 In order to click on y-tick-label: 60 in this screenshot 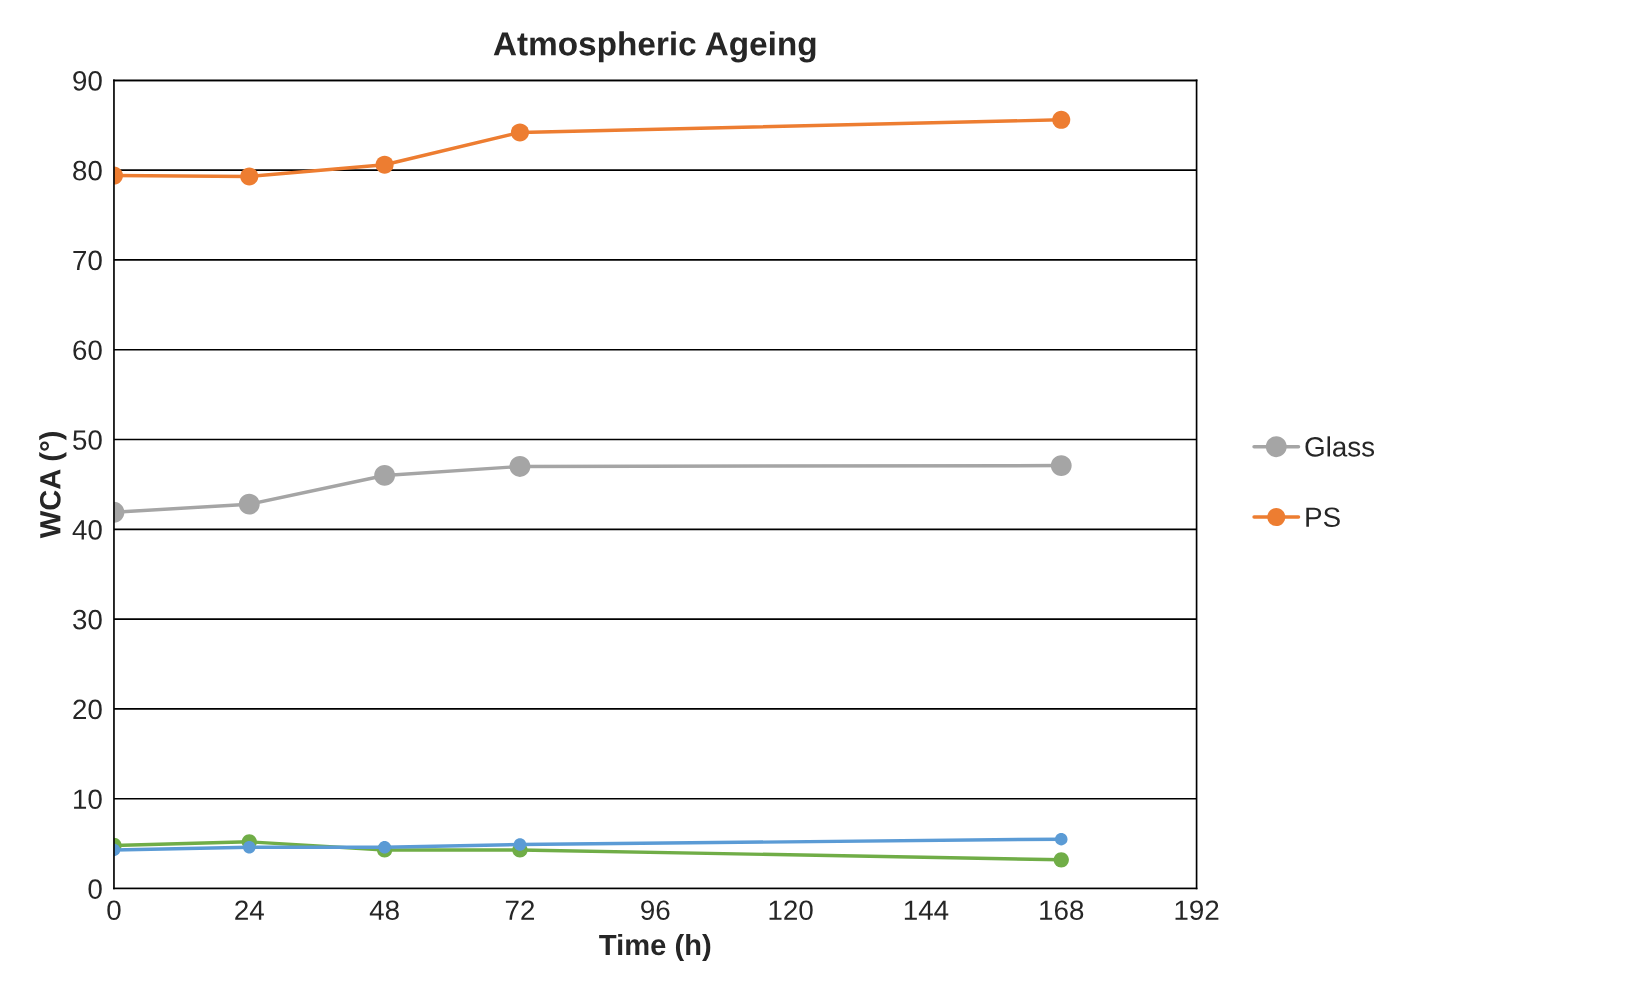, I will do `click(87, 350)`.